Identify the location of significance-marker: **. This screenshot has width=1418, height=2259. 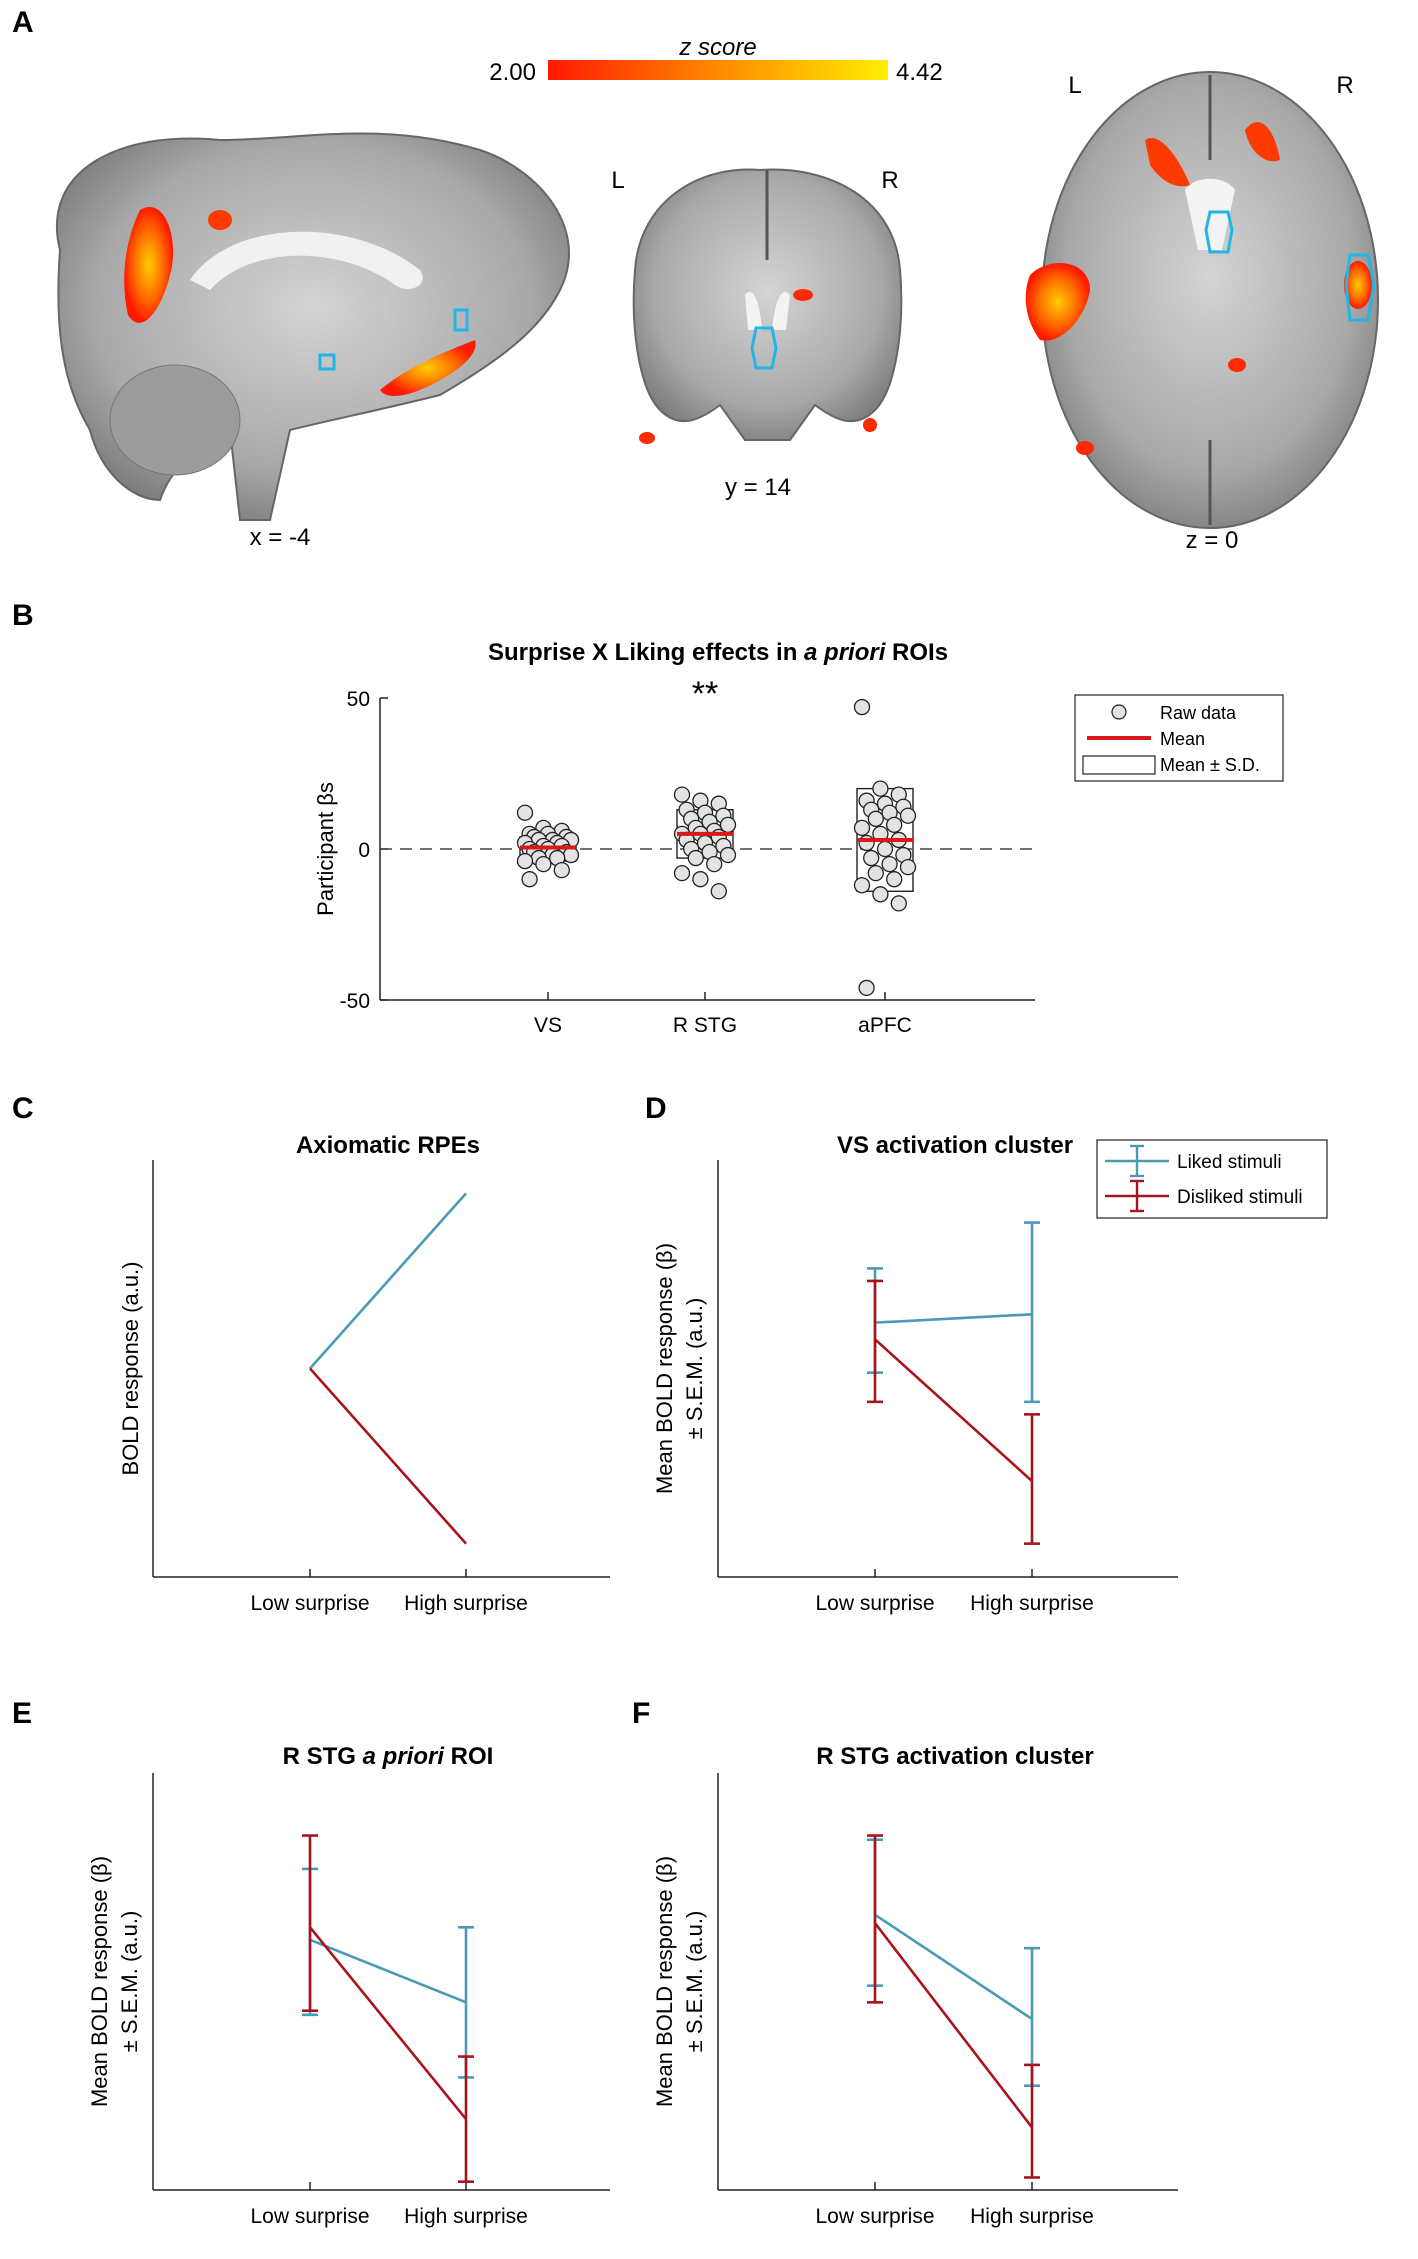
(705, 694).